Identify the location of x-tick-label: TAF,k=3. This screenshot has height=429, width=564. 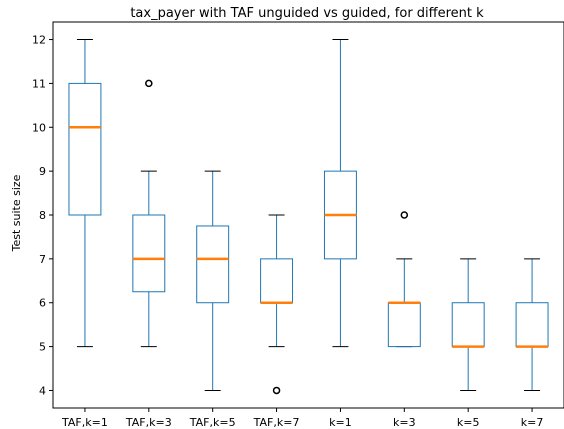
(148, 422).